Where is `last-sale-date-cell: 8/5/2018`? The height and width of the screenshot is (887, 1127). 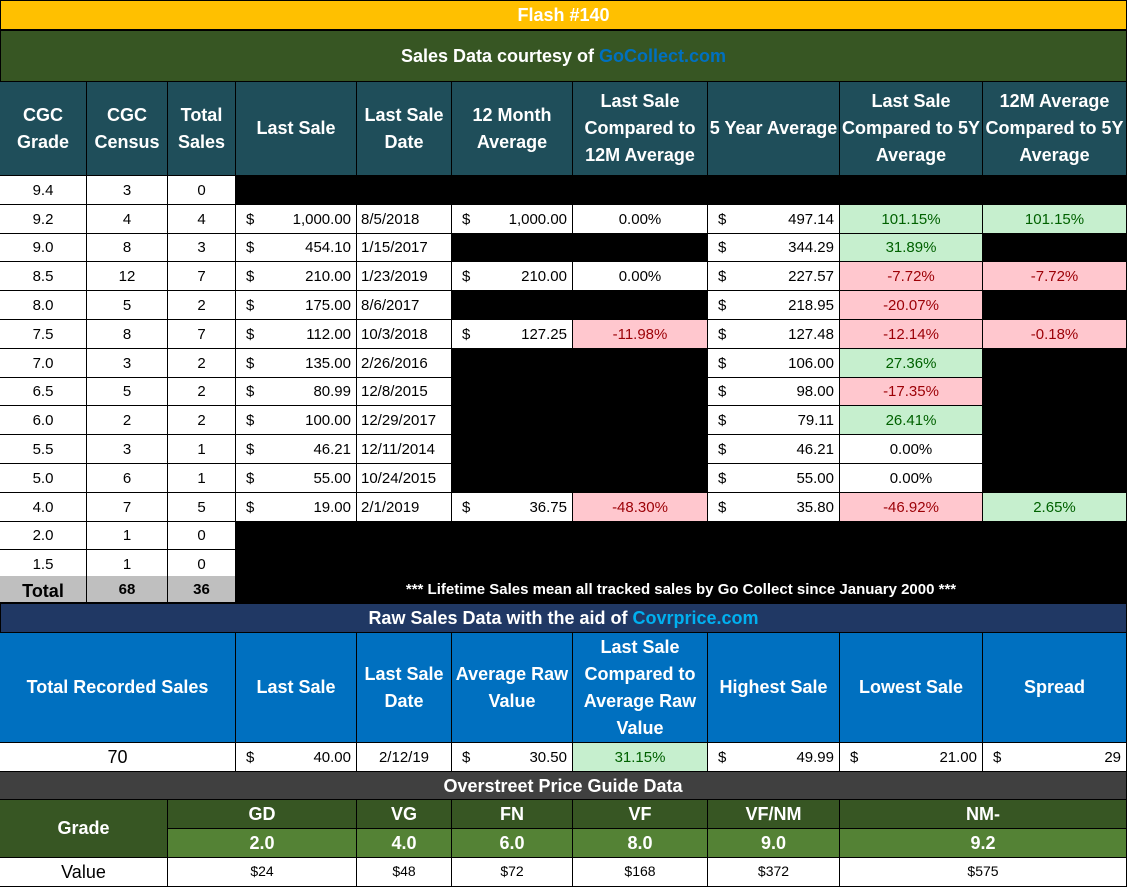 last-sale-date-cell: 8/5/2018 is located at coordinates (404, 219).